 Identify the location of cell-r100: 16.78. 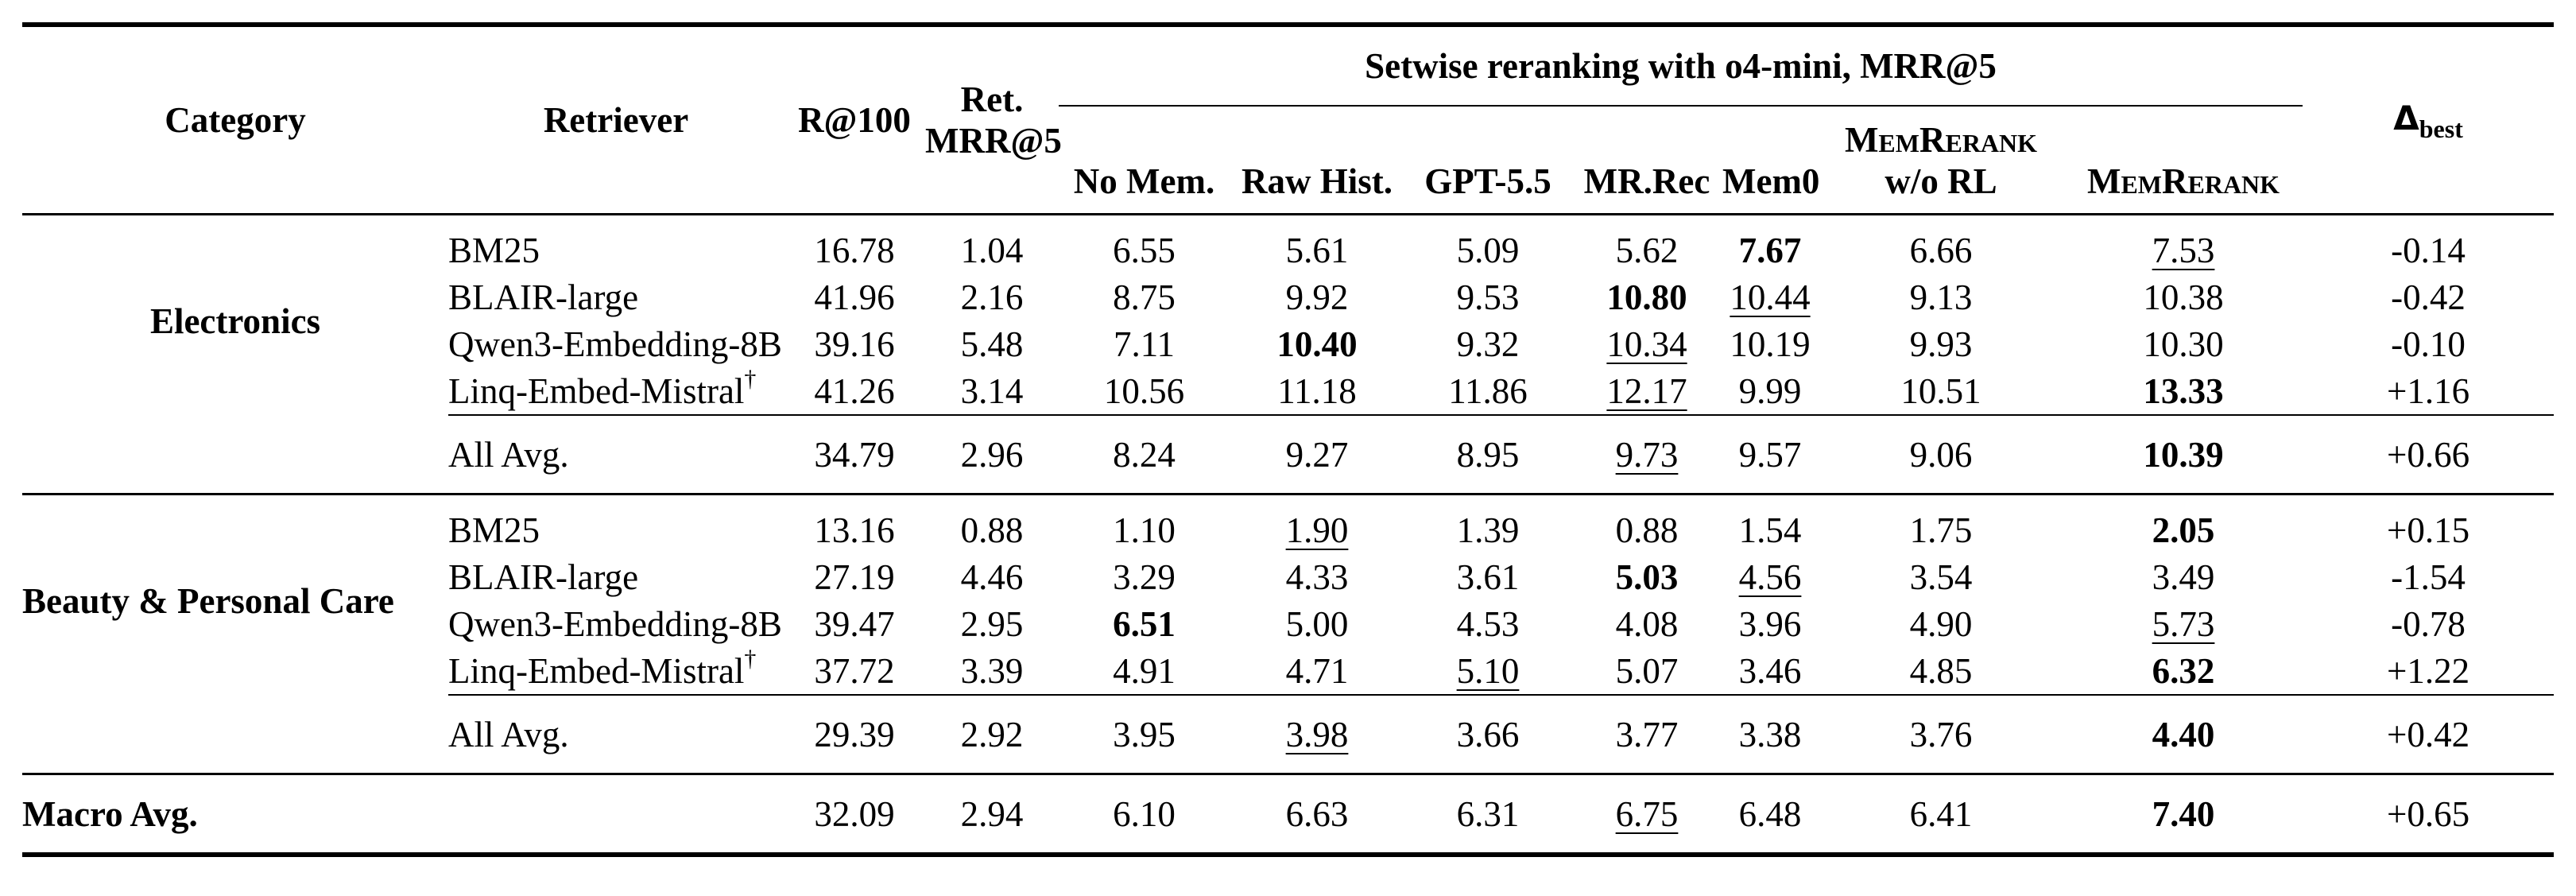
(855, 250).